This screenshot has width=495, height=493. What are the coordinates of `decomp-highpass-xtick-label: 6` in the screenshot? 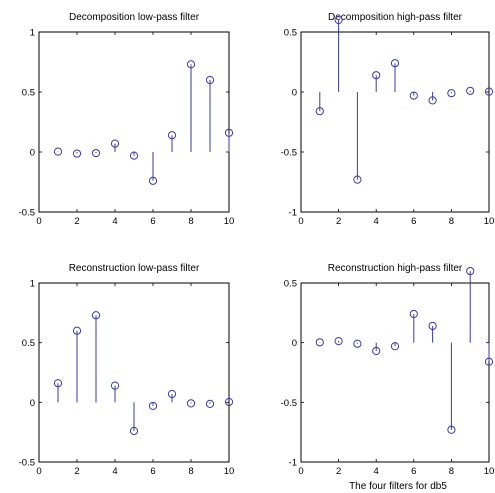 It's located at (413, 221).